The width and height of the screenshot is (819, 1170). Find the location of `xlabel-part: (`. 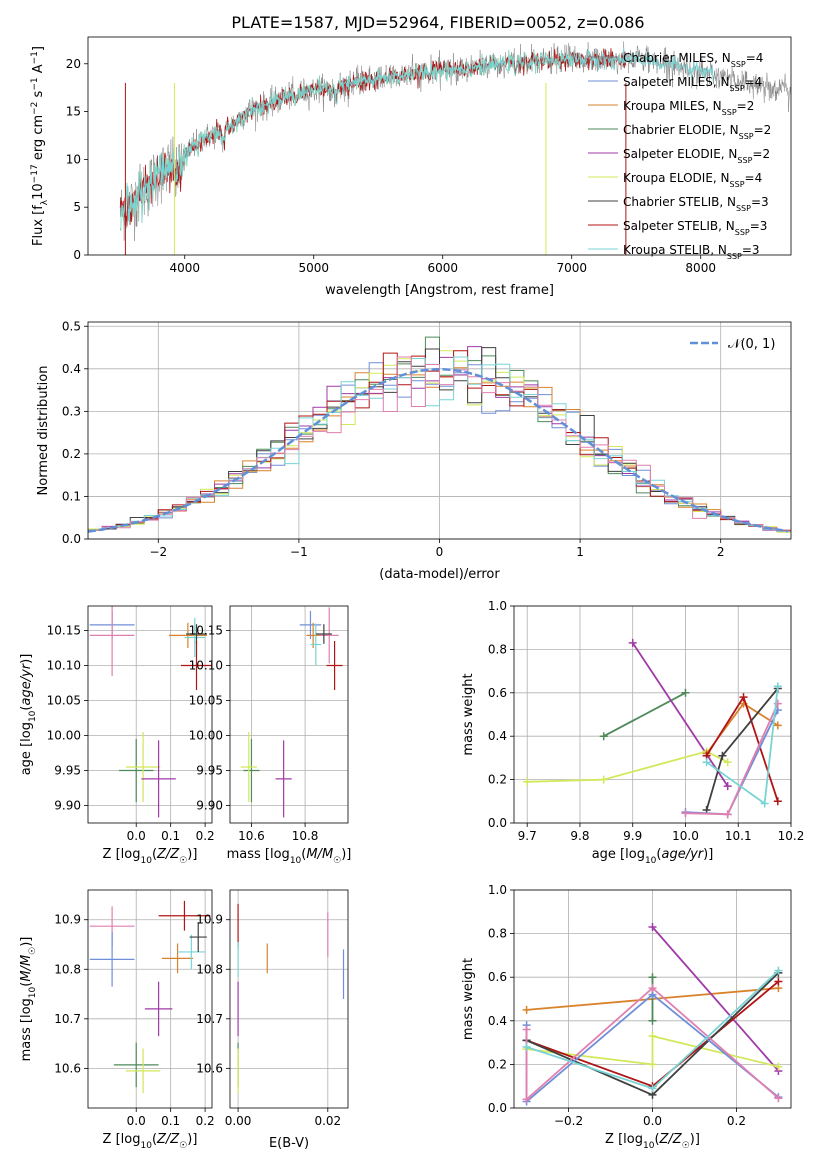

xlabel-part: ( is located at coordinates (154, 1139).